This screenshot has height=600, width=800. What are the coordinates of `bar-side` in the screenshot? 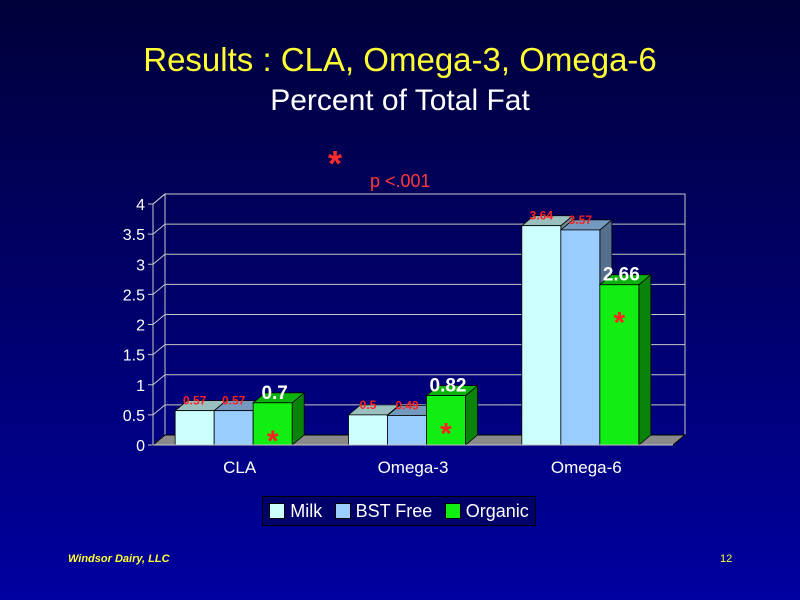 It's located at (645, 359).